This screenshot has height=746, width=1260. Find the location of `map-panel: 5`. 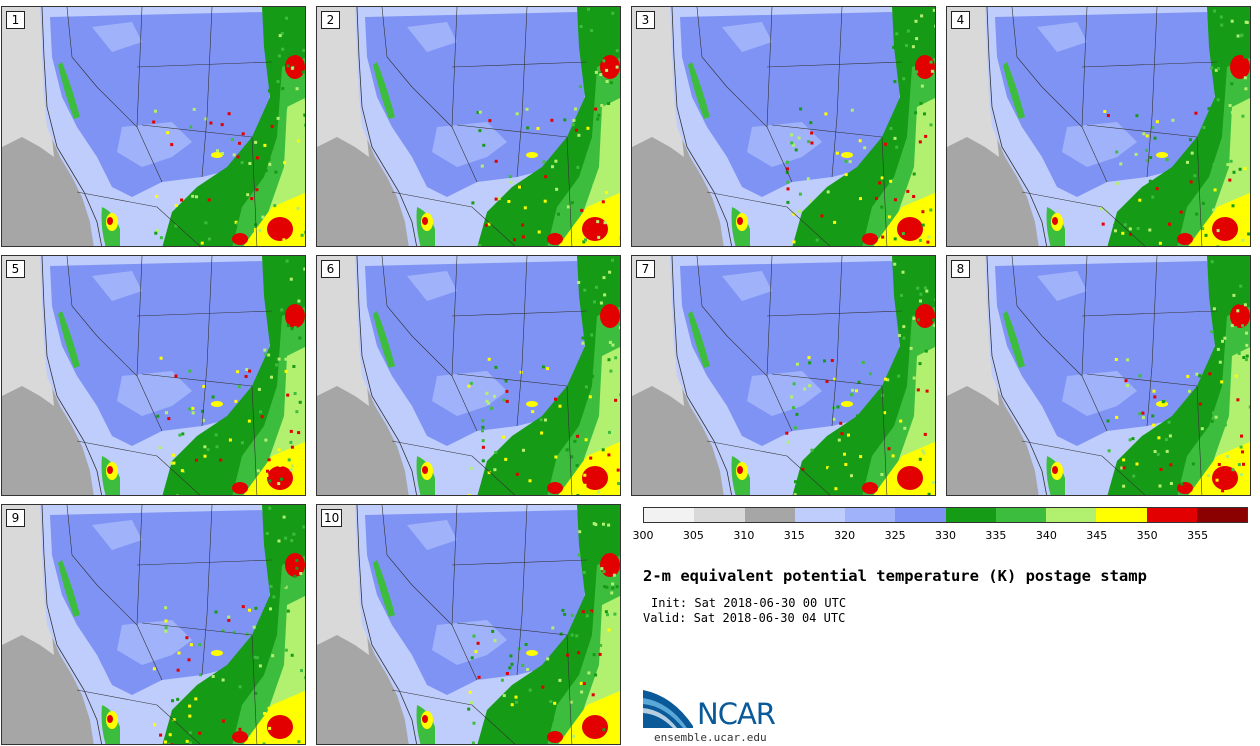

map-panel: 5 is located at coordinates (153, 375).